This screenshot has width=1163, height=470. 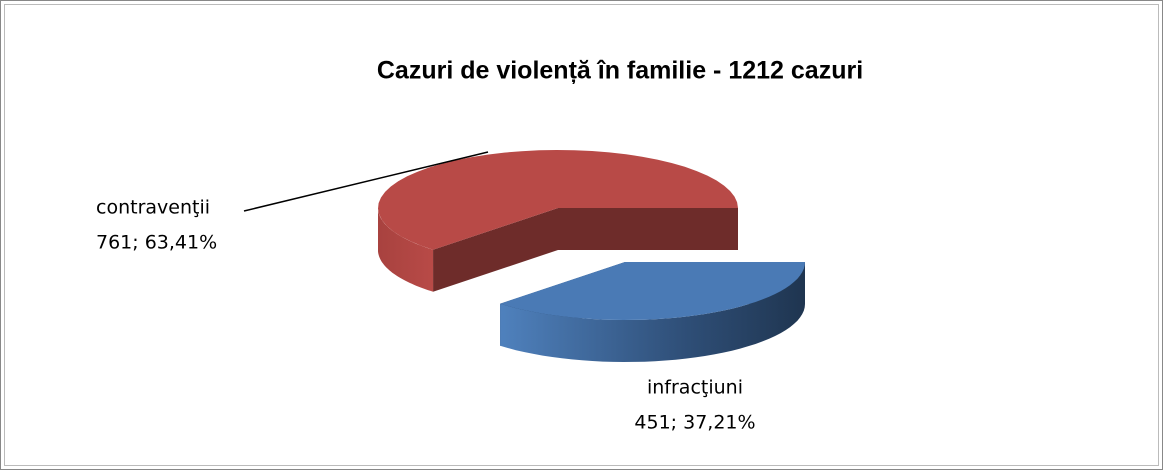 I want to click on leader-line, so click(x=366, y=181).